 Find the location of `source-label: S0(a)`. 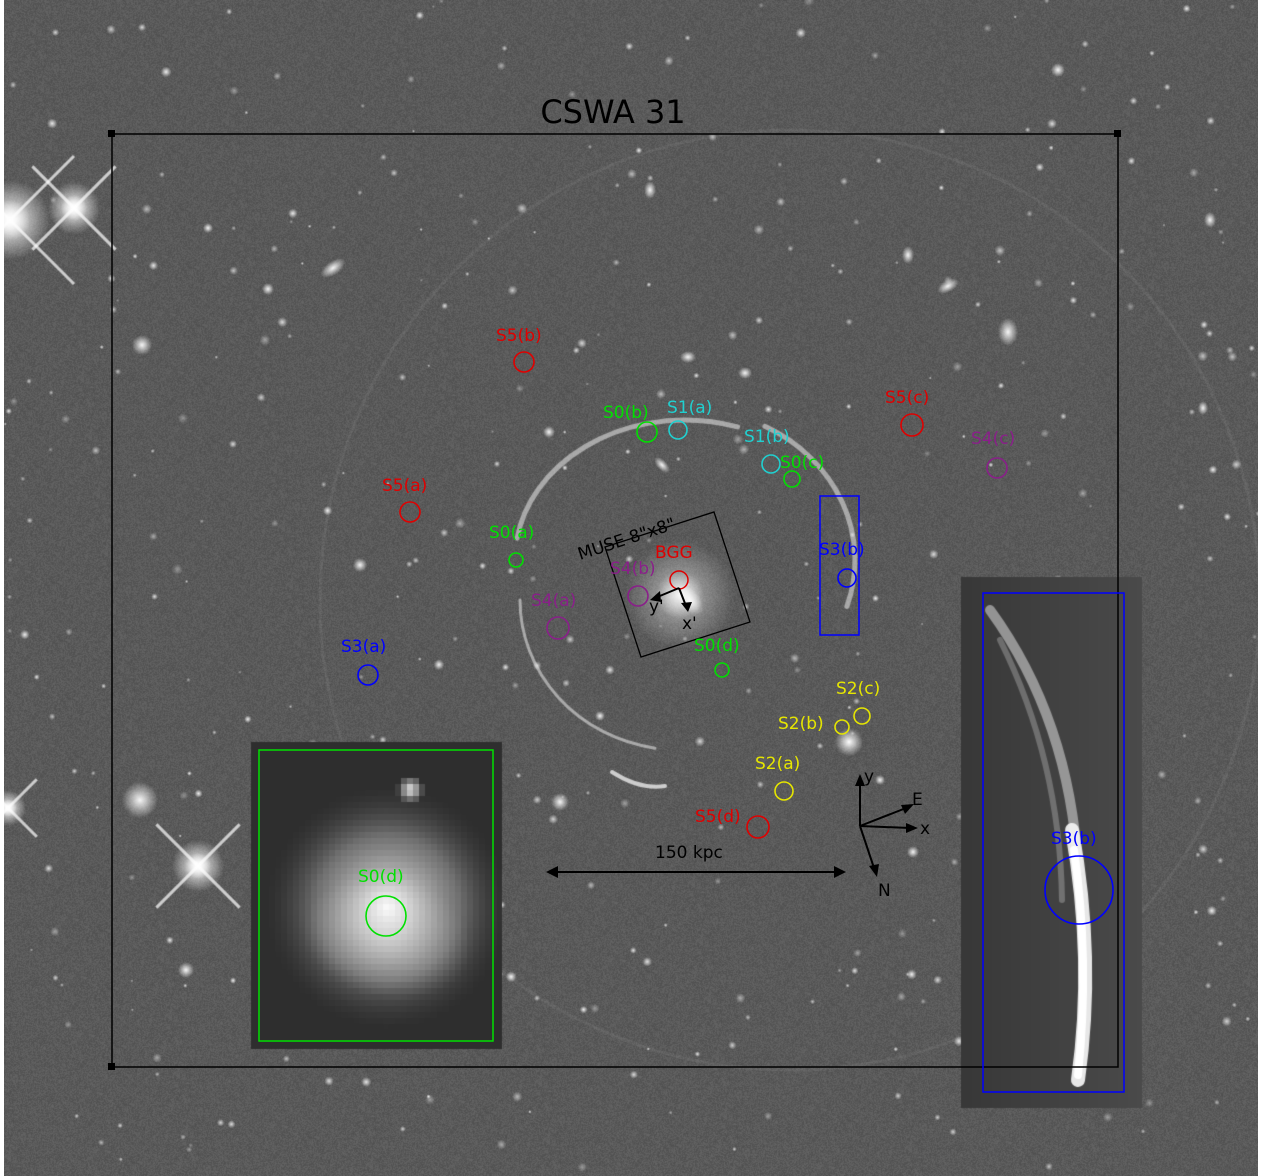

source-label: S0(a) is located at coordinates (511, 533).